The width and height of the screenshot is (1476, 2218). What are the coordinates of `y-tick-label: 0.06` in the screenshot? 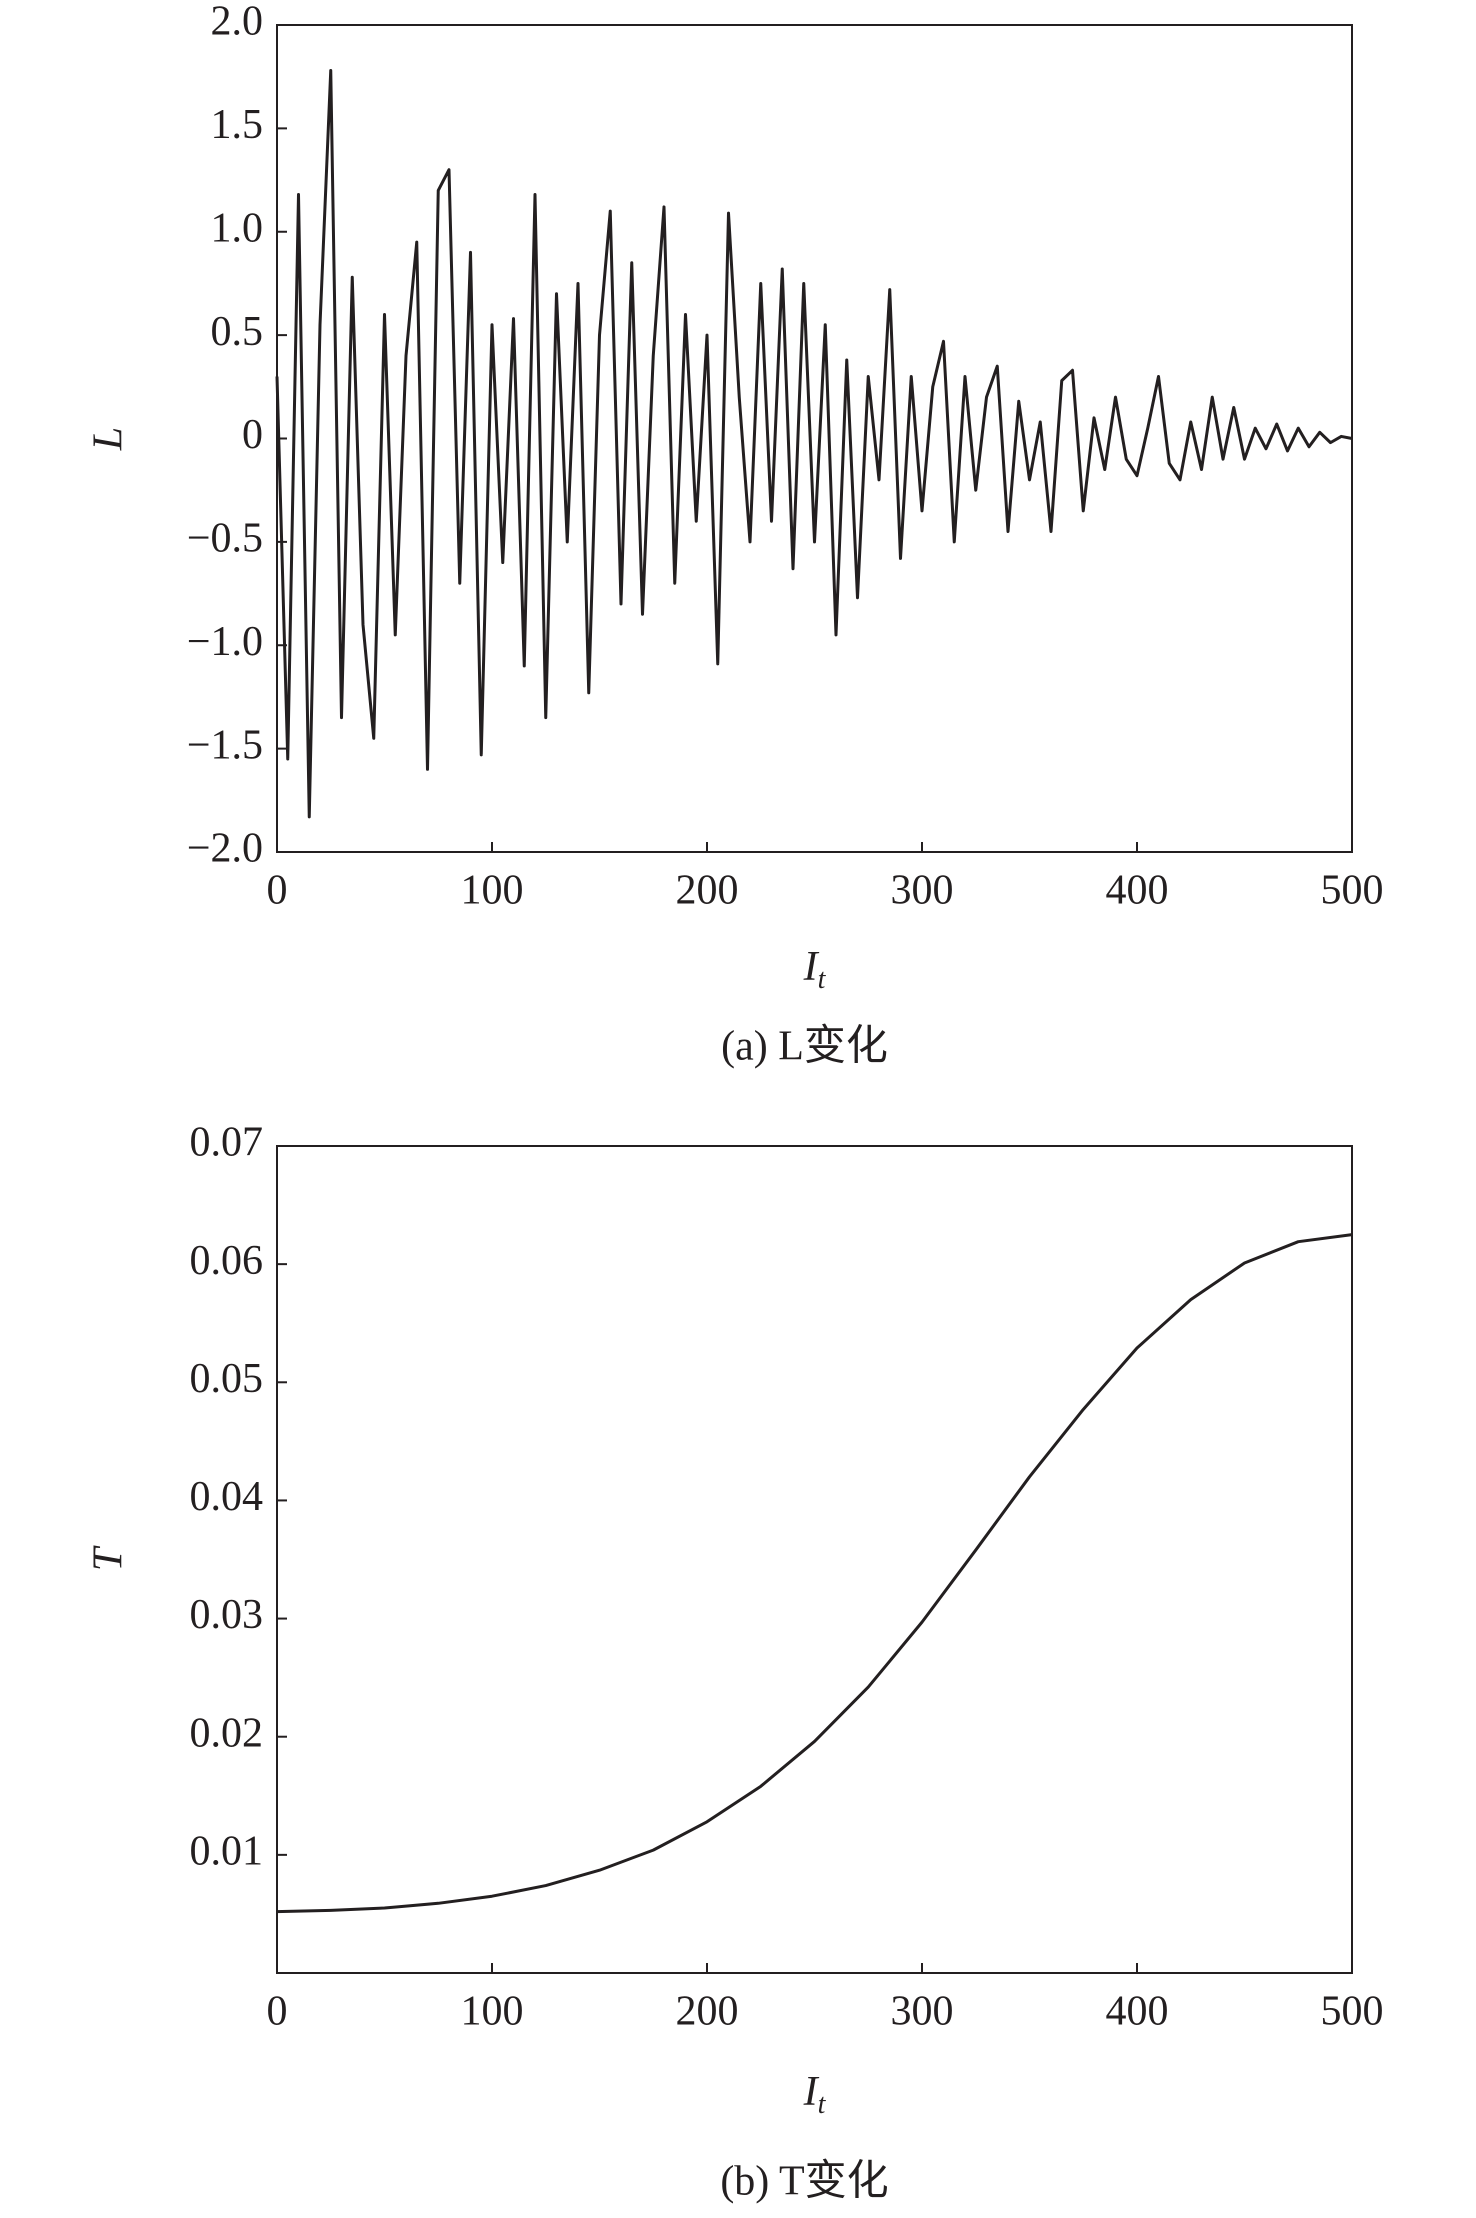 It's located at (227, 1261).